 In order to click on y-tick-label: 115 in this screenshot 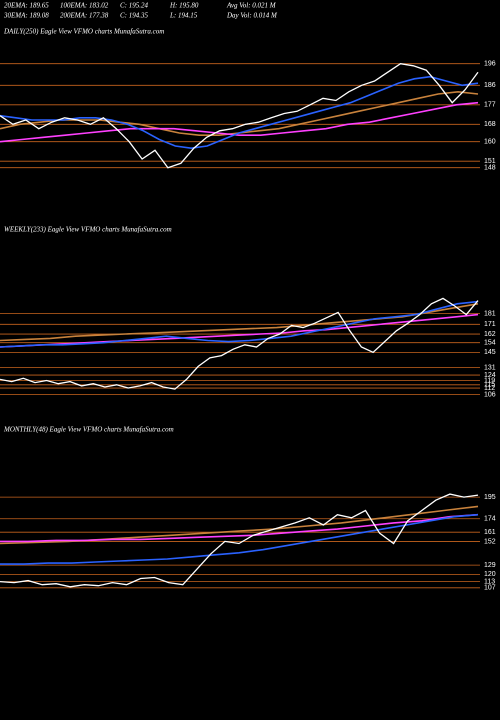, I will do `click(489, 385)`.